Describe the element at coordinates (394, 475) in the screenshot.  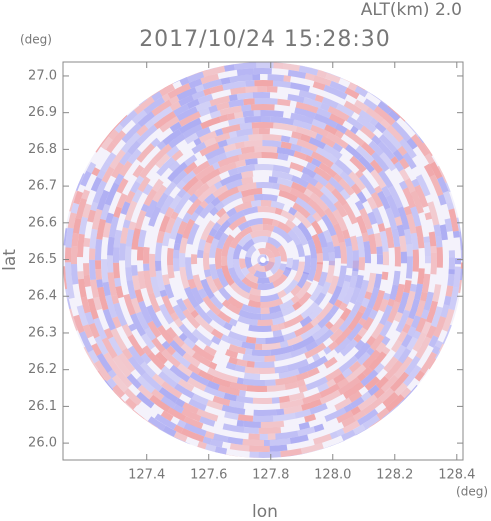
I see `x-tick-label: 128.2` at that location.